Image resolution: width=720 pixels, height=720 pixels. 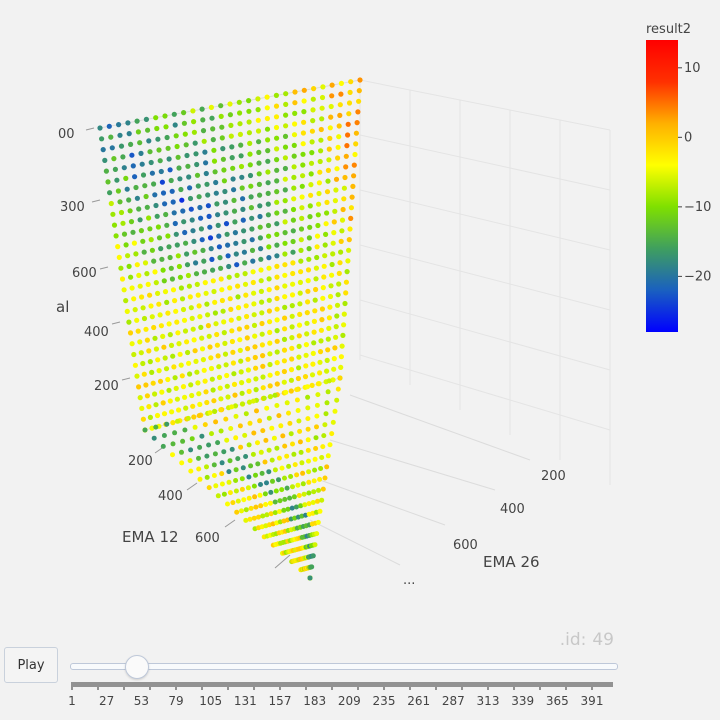 What do you see at coordinates (31, 665) in the screenshot?
I see `play-button: Play` at bounding box center [31, 665].